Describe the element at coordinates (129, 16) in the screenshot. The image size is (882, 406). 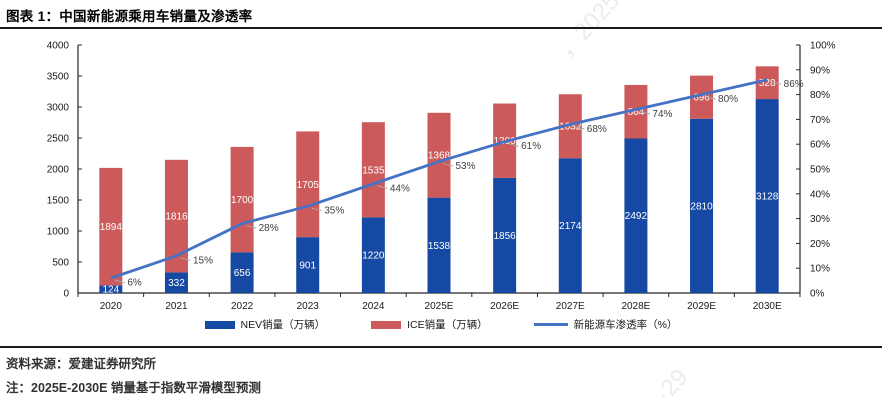
I see `figure-title: 图表 1：中国新能源乘用车销量及渗透率` at that location.